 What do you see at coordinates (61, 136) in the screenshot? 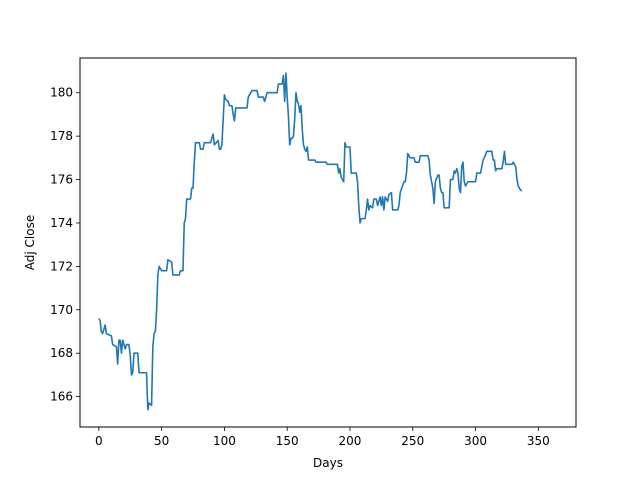
I see `y-tick-label: 178` at bounding box center [61, 136].